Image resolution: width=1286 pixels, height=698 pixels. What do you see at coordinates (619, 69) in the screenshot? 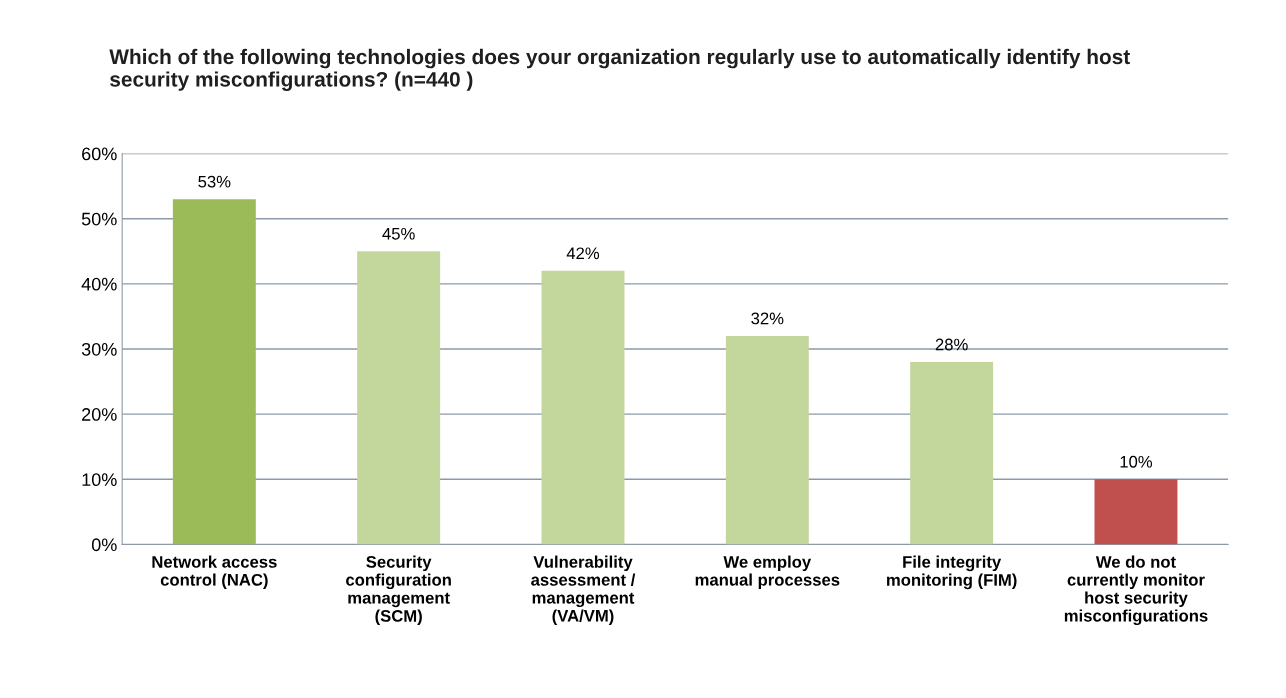
I see `chart-title: Which of the following technologies does your organization regularly use to automatically identify host security misconfigurations? (n=440 )` at bounding box center [619, 69].